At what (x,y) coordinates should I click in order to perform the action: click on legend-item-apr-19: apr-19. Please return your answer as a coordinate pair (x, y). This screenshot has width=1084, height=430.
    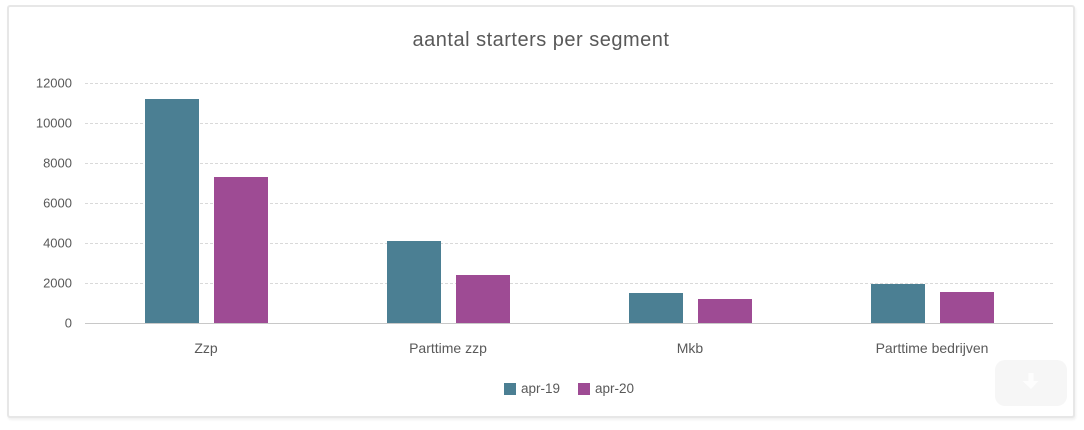
    Looking at the image, I should click on (531, 388).